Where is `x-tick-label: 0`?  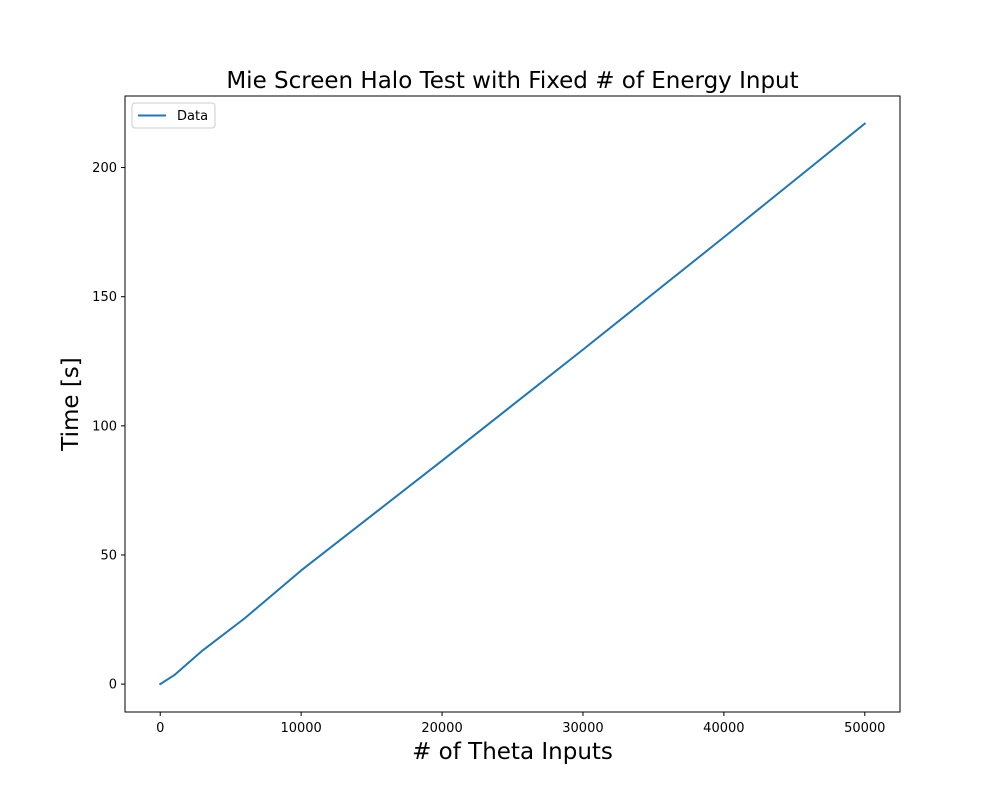 x-tick-label: 0 is located at coordinates (160, 728).